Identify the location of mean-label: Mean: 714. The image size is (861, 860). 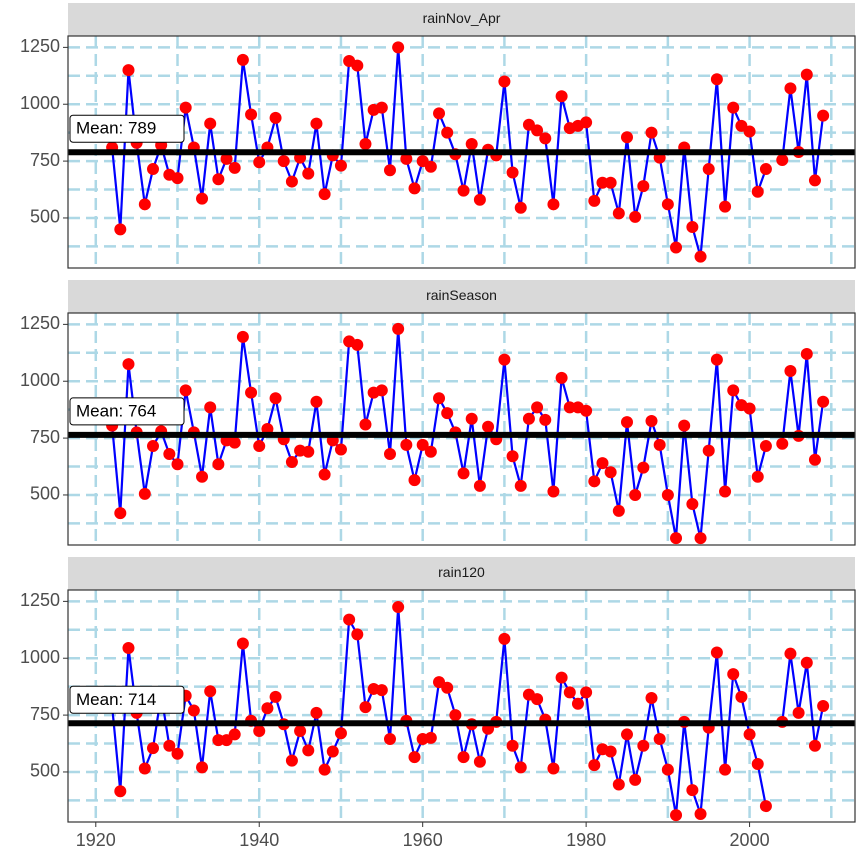
(116, 699).